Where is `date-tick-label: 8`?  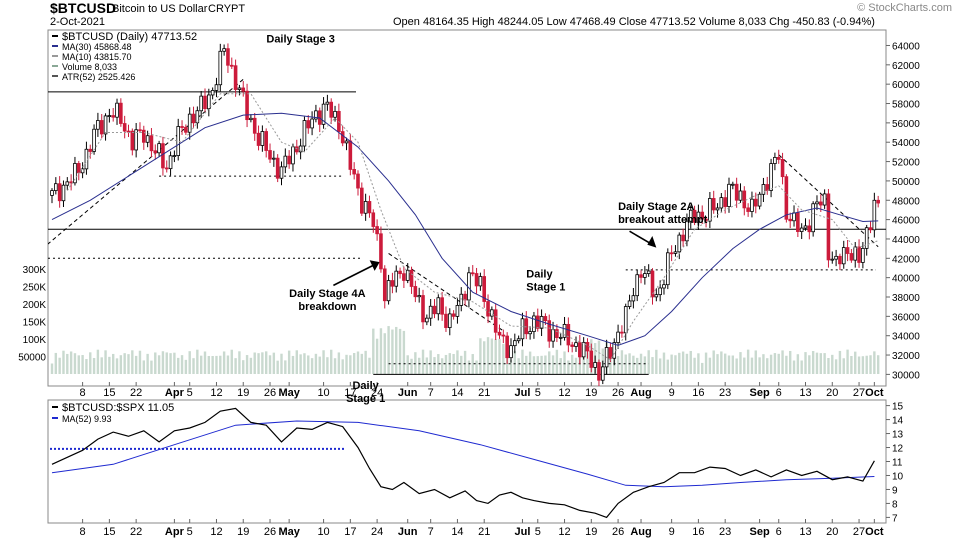 date-tick-label: 8 is located at coordinates (83, 532).